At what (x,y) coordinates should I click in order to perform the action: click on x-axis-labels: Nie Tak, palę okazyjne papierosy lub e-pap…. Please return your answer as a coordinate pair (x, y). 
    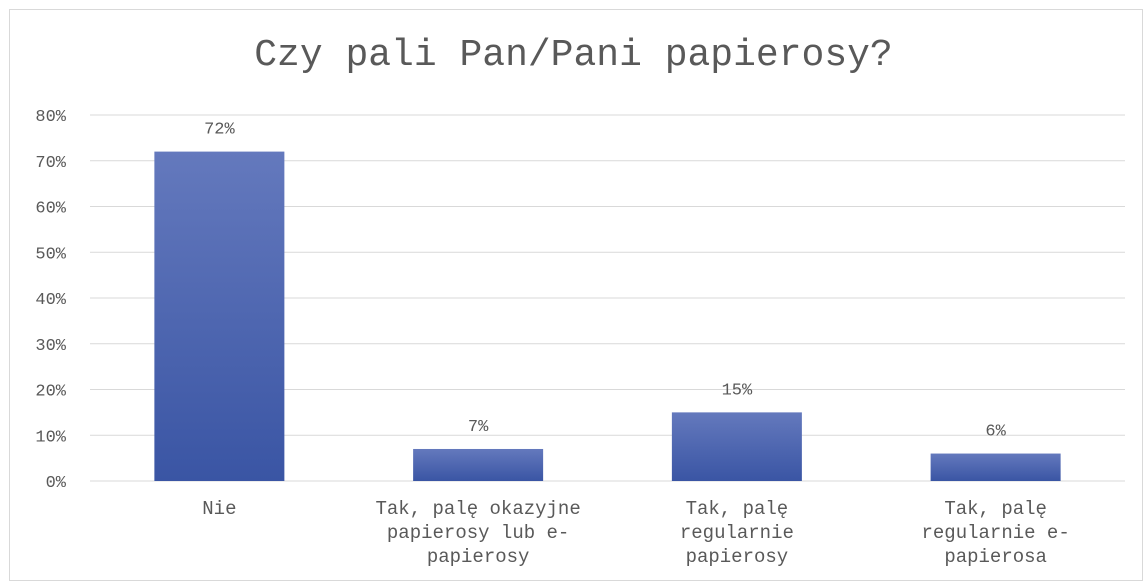
    Looking at the image, I should click on (635, 533).